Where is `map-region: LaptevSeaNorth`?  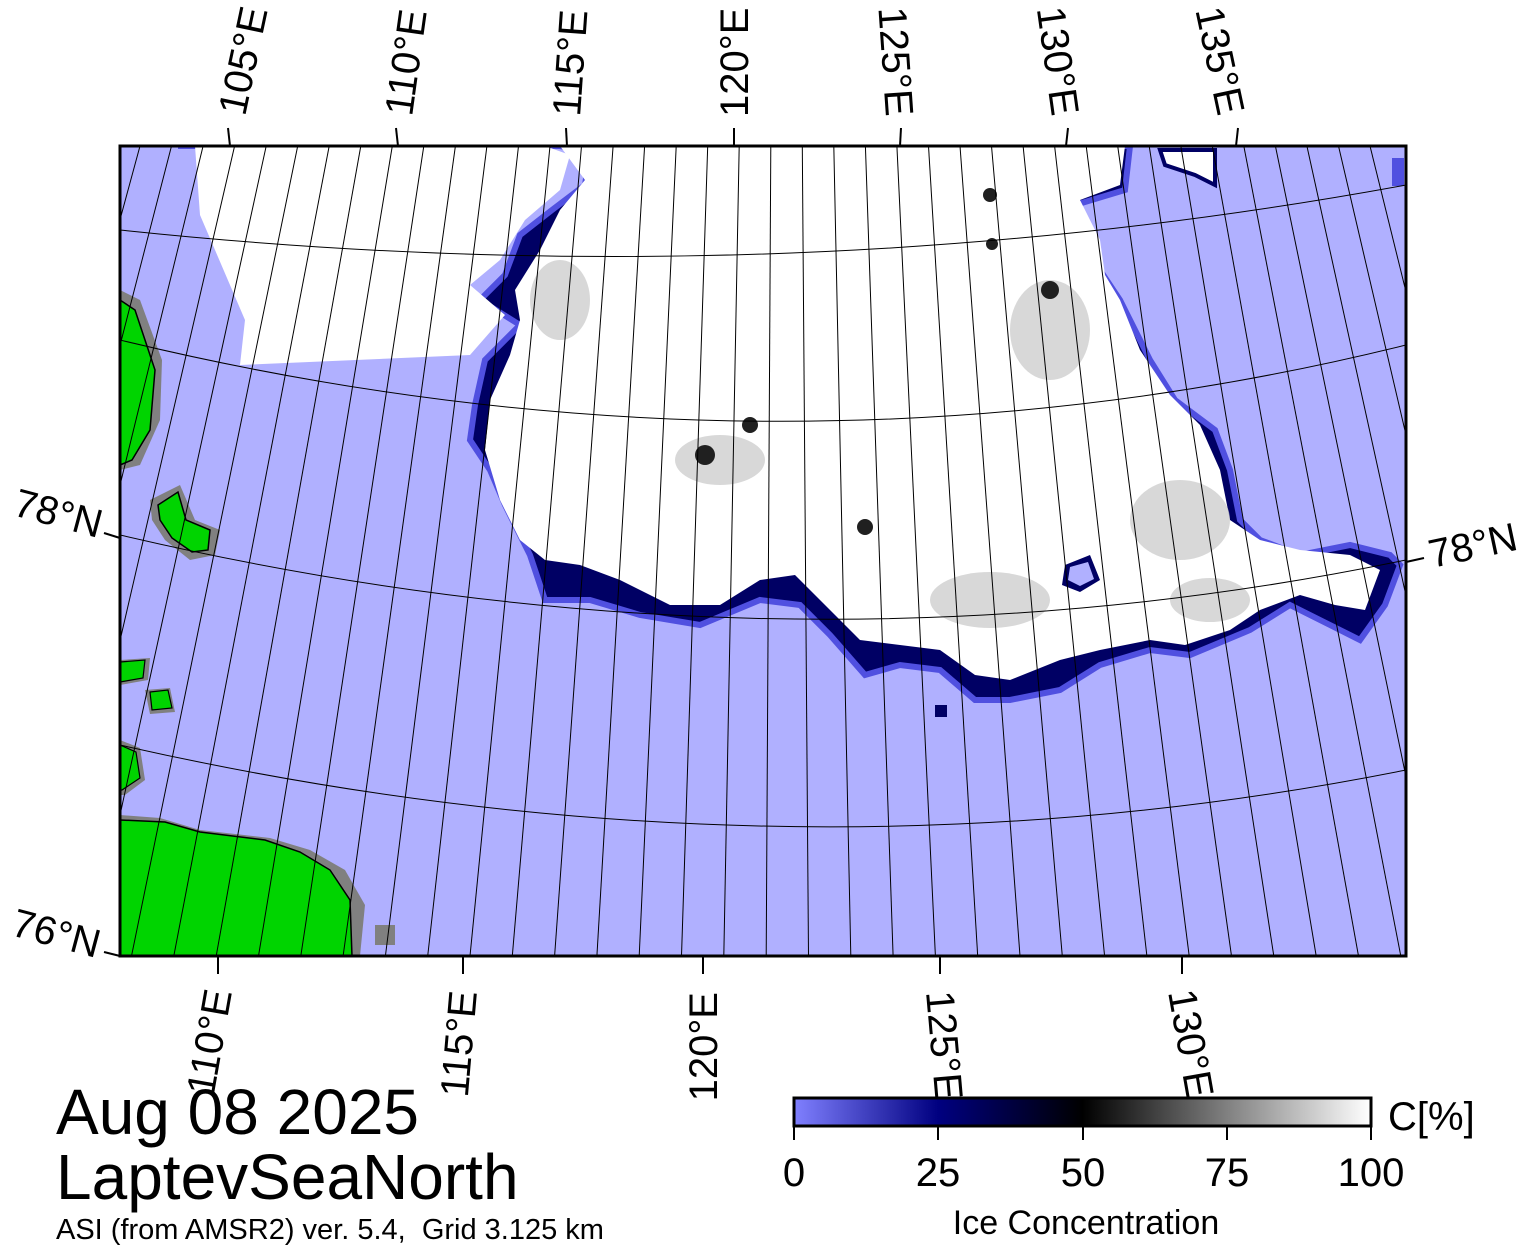 map-region: LaptevSeaNorth is located at coordinates (287, 1177).